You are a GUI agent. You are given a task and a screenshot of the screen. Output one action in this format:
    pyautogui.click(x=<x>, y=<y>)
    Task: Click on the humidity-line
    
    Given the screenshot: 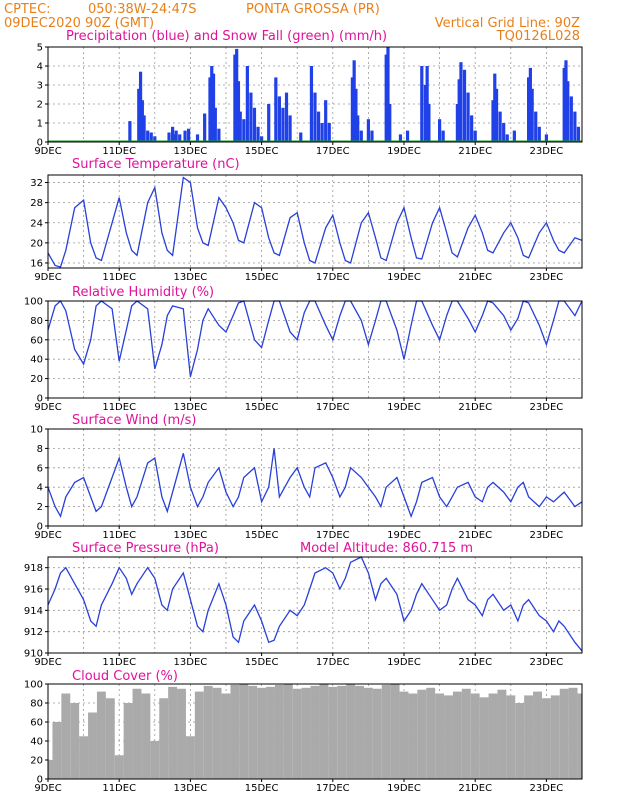 What is the action you would take?
    pyautogui.click(x=315, y=338)
    